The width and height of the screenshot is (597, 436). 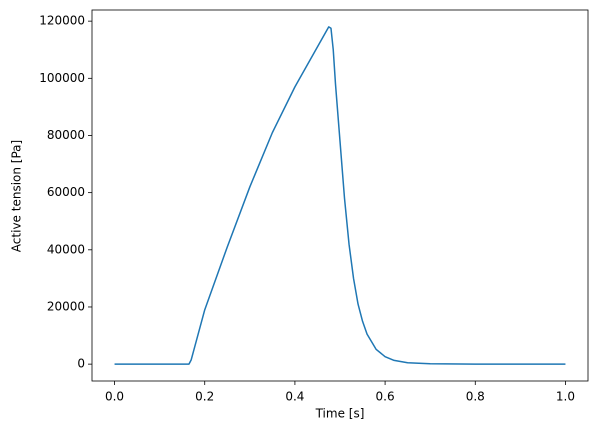 What do you see at coordinates (66, 135) in the screenshot?
I see `y-tick-label: 80000` at bounding box center [66, 135].